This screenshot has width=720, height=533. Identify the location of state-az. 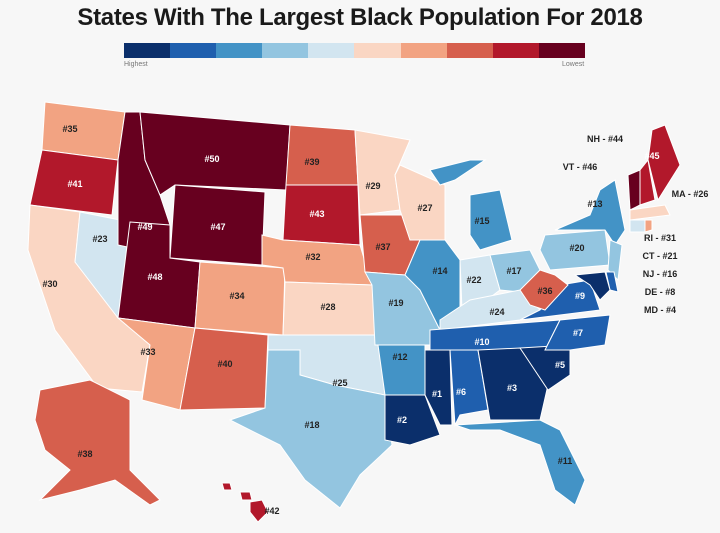
(156, 364).